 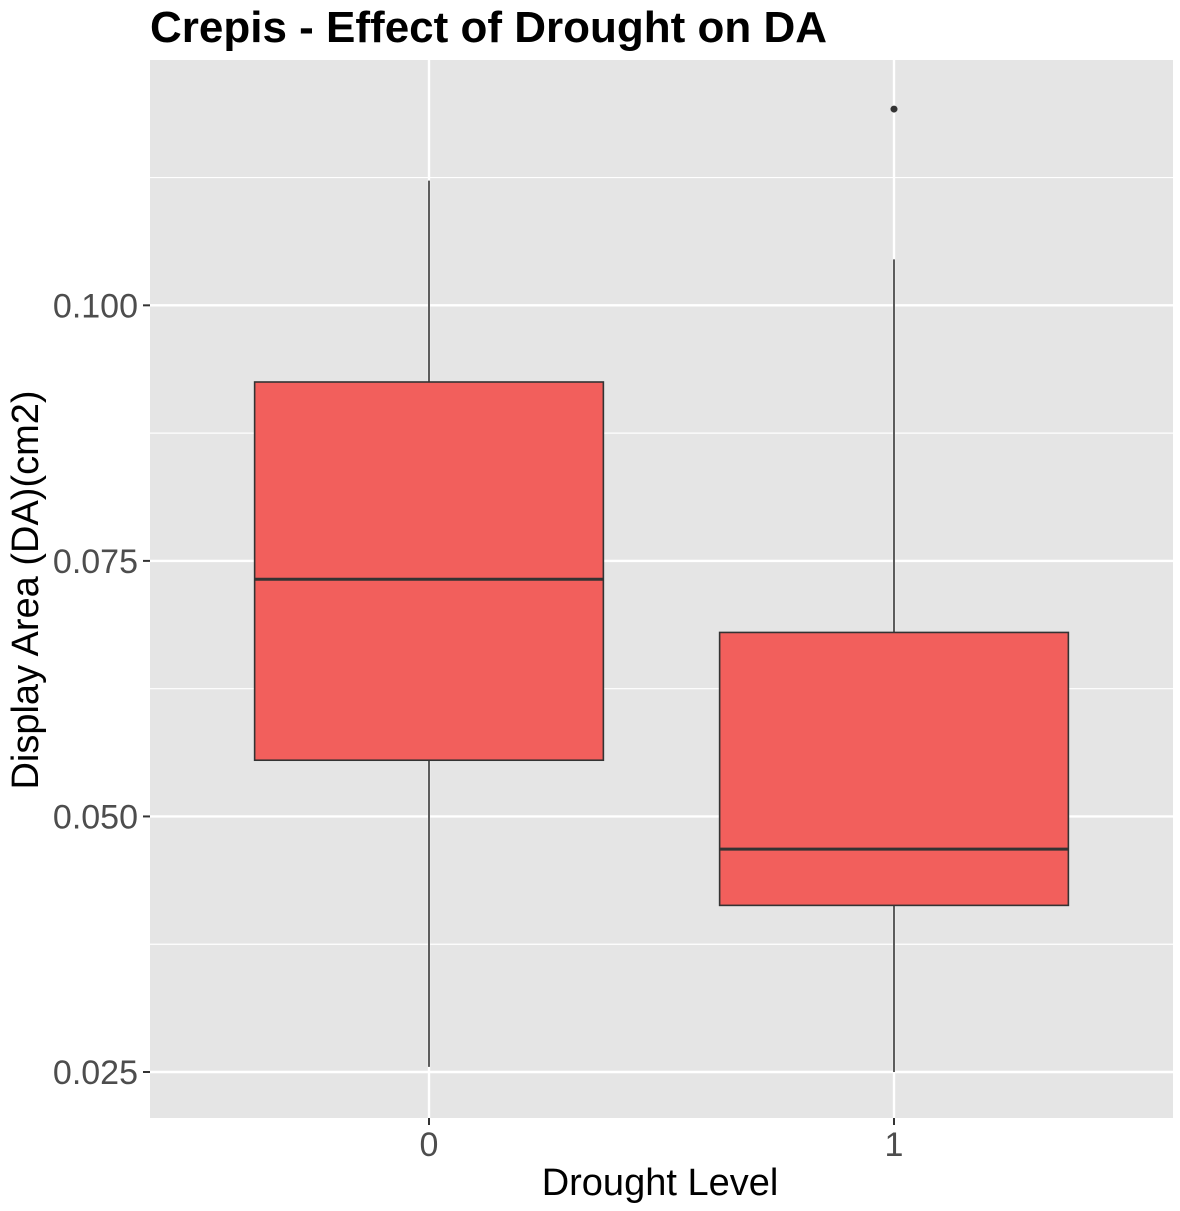 I want to click on y-tick-label: 0.025, so click(x=95, y=1073).